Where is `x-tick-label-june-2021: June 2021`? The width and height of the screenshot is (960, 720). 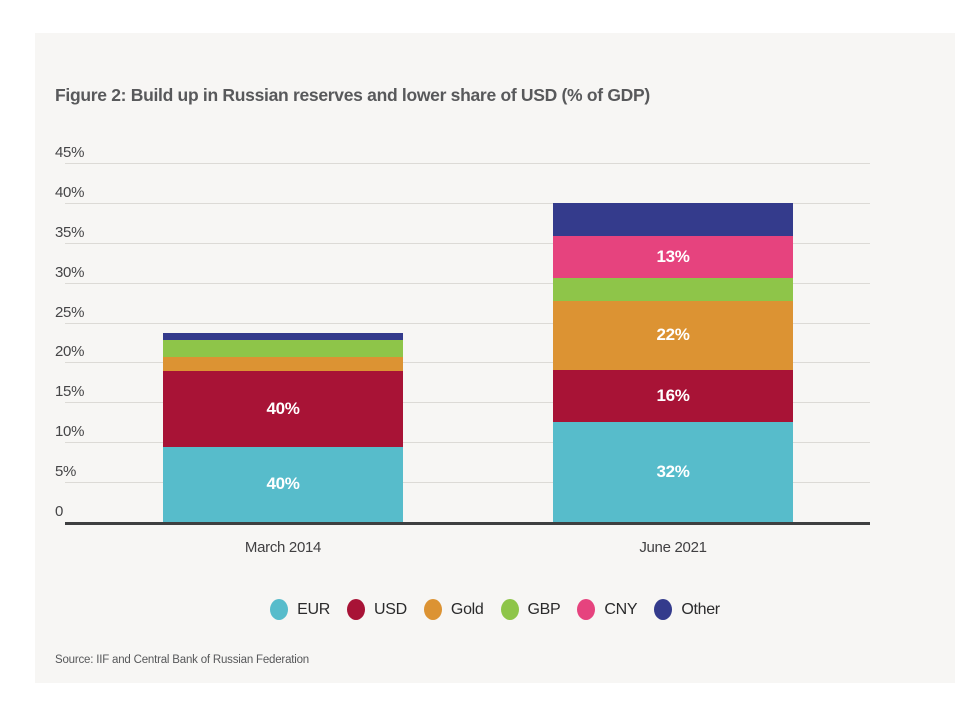 x-tick-label-june-2021: June 2021 is located at coordinates (673, 547).